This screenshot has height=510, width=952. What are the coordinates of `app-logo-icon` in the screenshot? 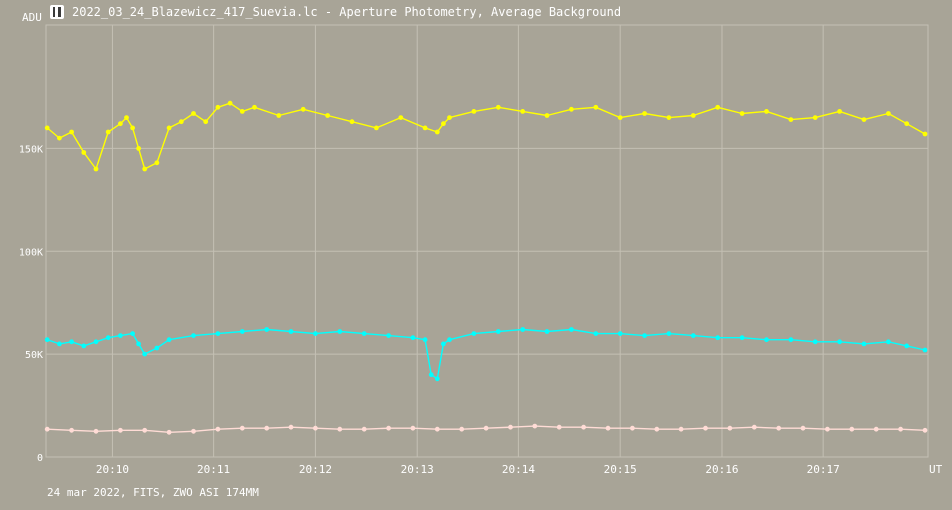 It's located at (57, 12).